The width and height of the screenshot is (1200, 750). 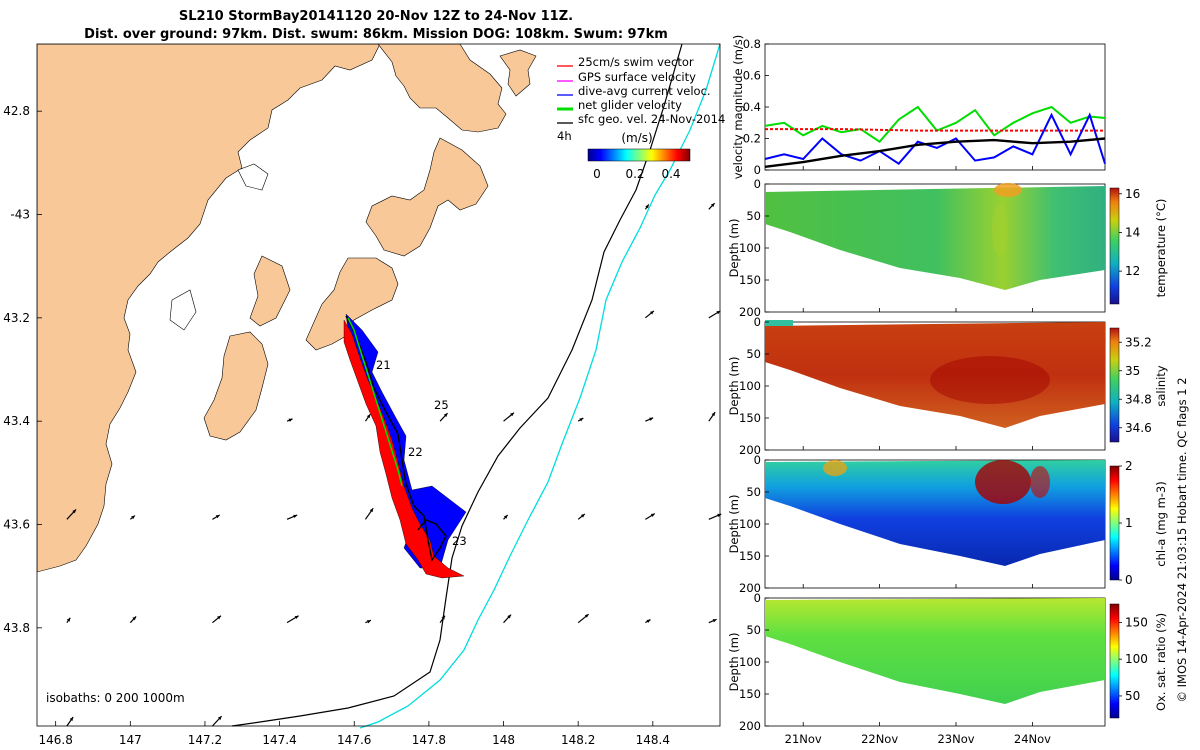 What do you see at coordinates (279, 740) in the screenshot?
I see `map-xtick-label: 147.4` at bounding box center [279, 740].